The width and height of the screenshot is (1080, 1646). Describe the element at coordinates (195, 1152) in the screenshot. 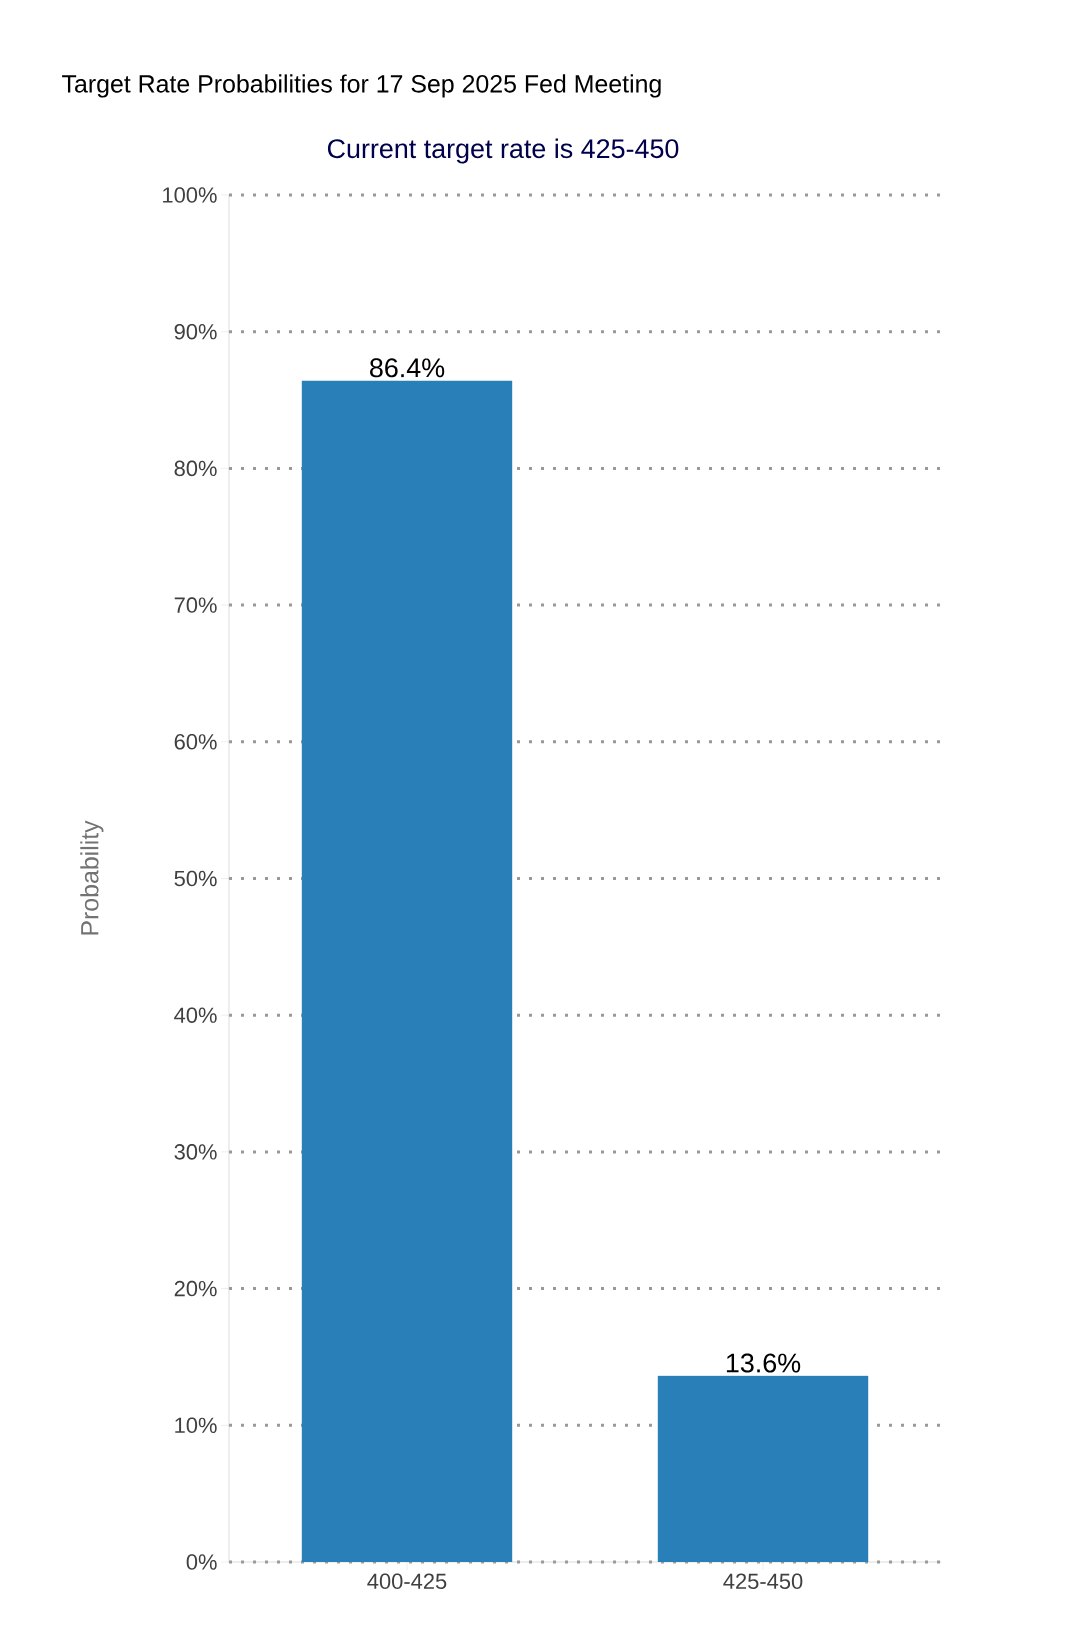

I see `y-tick-label: 30%` at that location.